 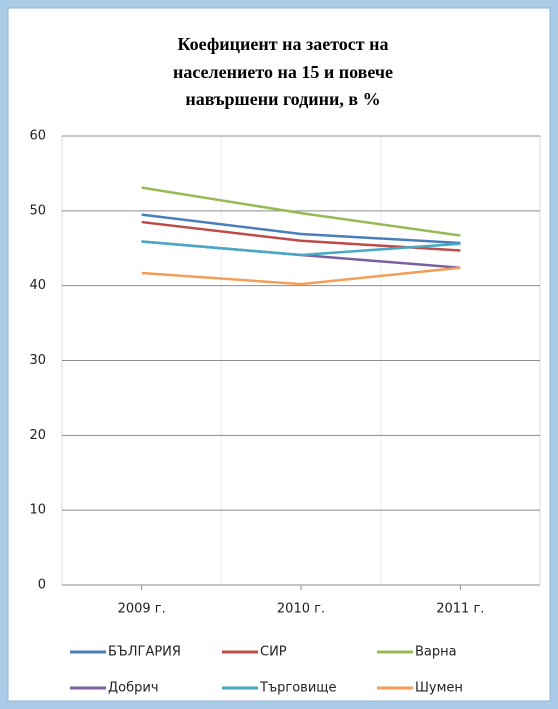 What do you see at coordinates (436, 652) in the screenshot?
I see `legend-label: Варна` at bounding box center [436, 652].